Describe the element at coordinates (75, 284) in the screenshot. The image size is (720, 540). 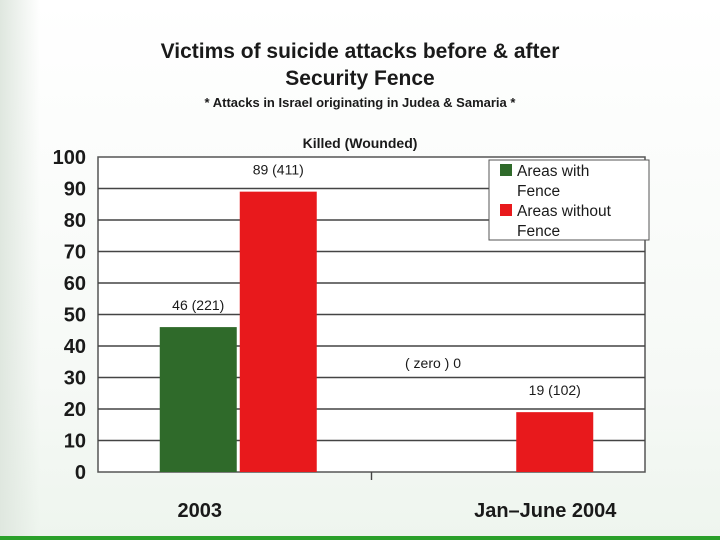
I see `y-tick-label: 60` at that location.